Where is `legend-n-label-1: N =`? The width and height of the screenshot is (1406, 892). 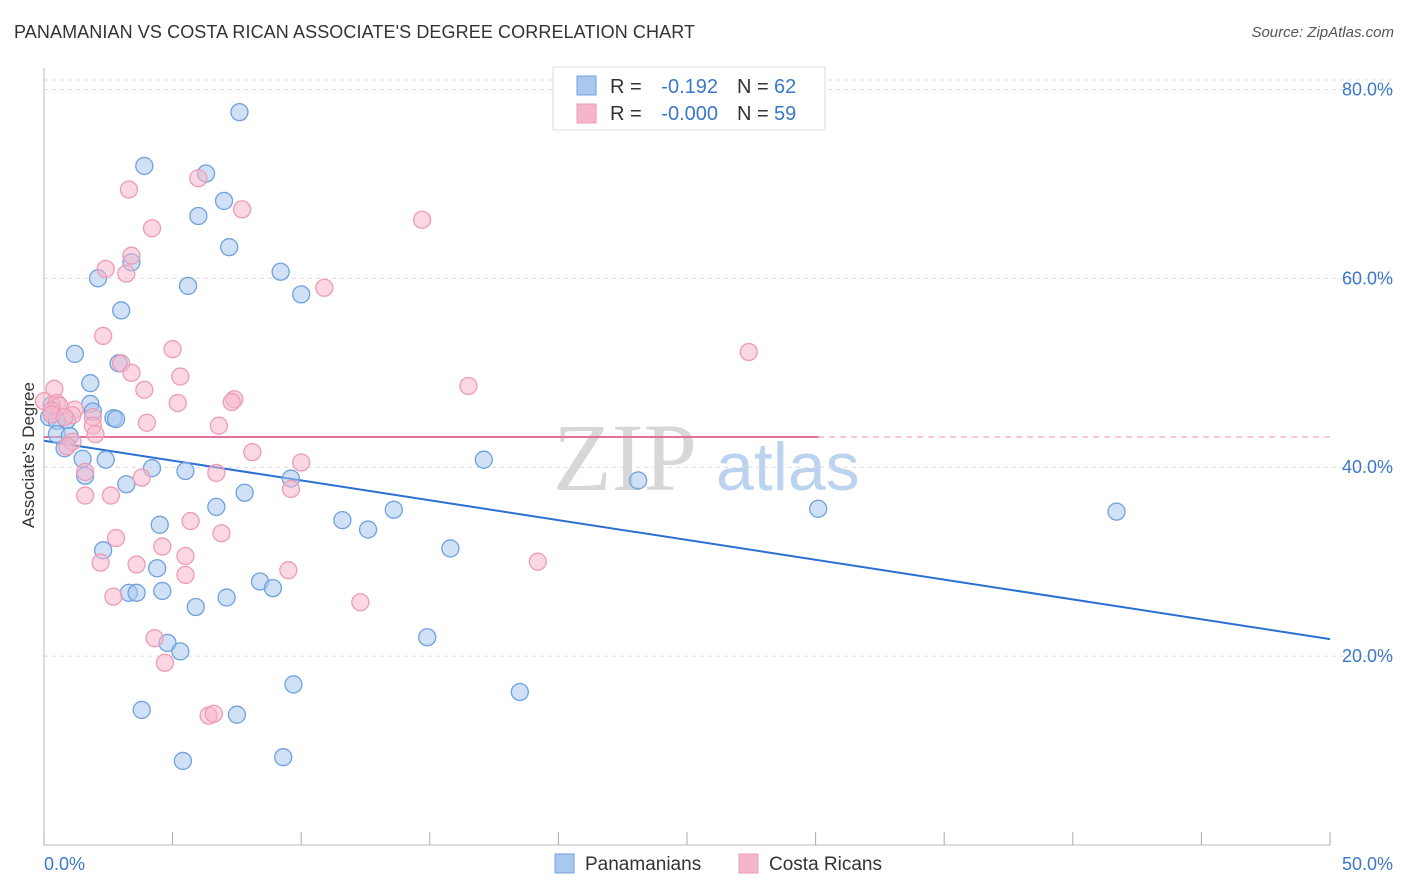 legend-n-label-1: N = is located at coordinates (753, 87).